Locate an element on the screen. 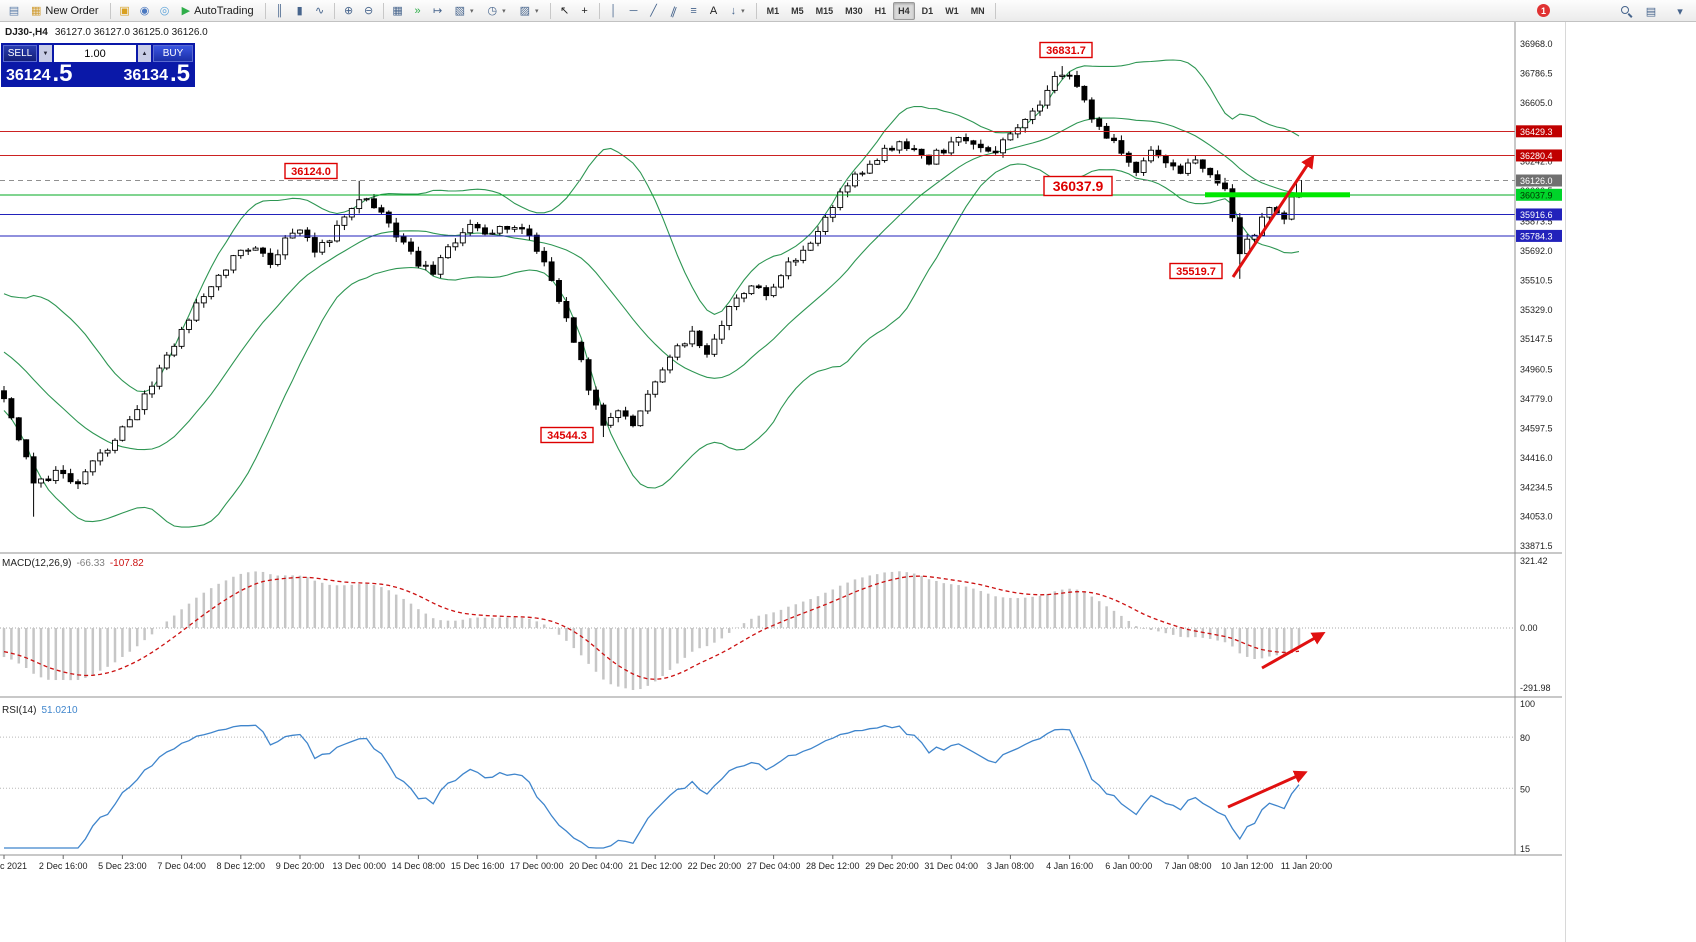  new-chart-dropdown: ▧ ▾ is located at coordinates (464, 11).